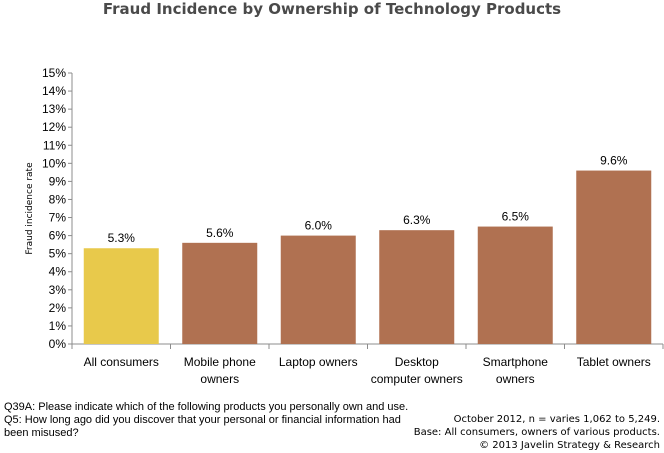 This screenshot has width=664, height=453. Describe the element at coordinates (556, 419) in the screenshot. I see `source-date-sample: October 2012, n = varies 1,062 to 5,249.` at that location.